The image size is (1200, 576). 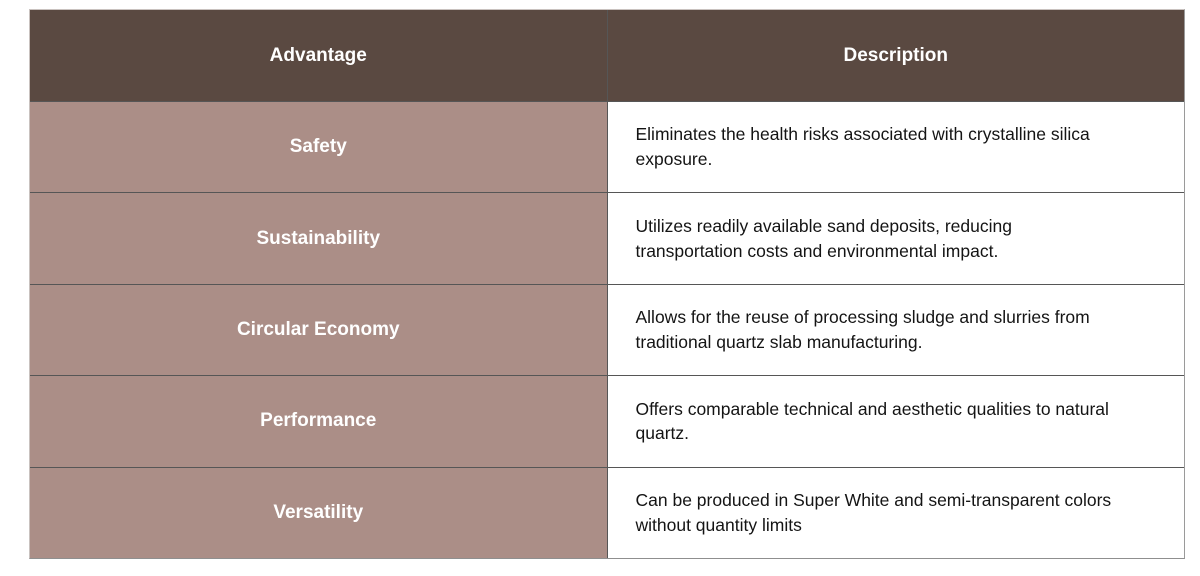 I want to click on advantage-label: Versatility, so click(x=318, y=512).